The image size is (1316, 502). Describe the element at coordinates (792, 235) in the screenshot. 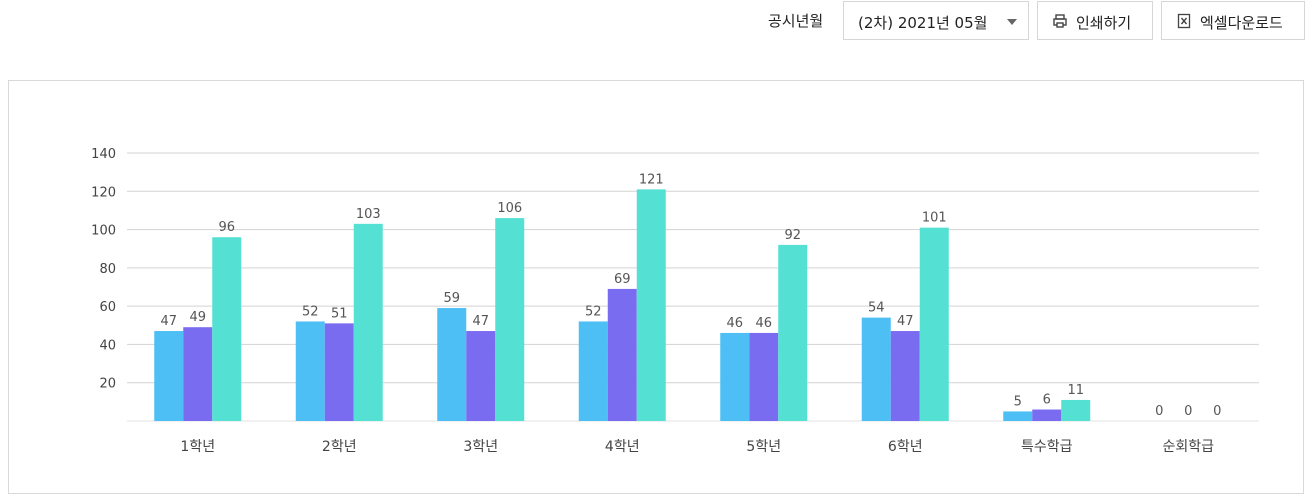

I see `data-label: 92` at that location.